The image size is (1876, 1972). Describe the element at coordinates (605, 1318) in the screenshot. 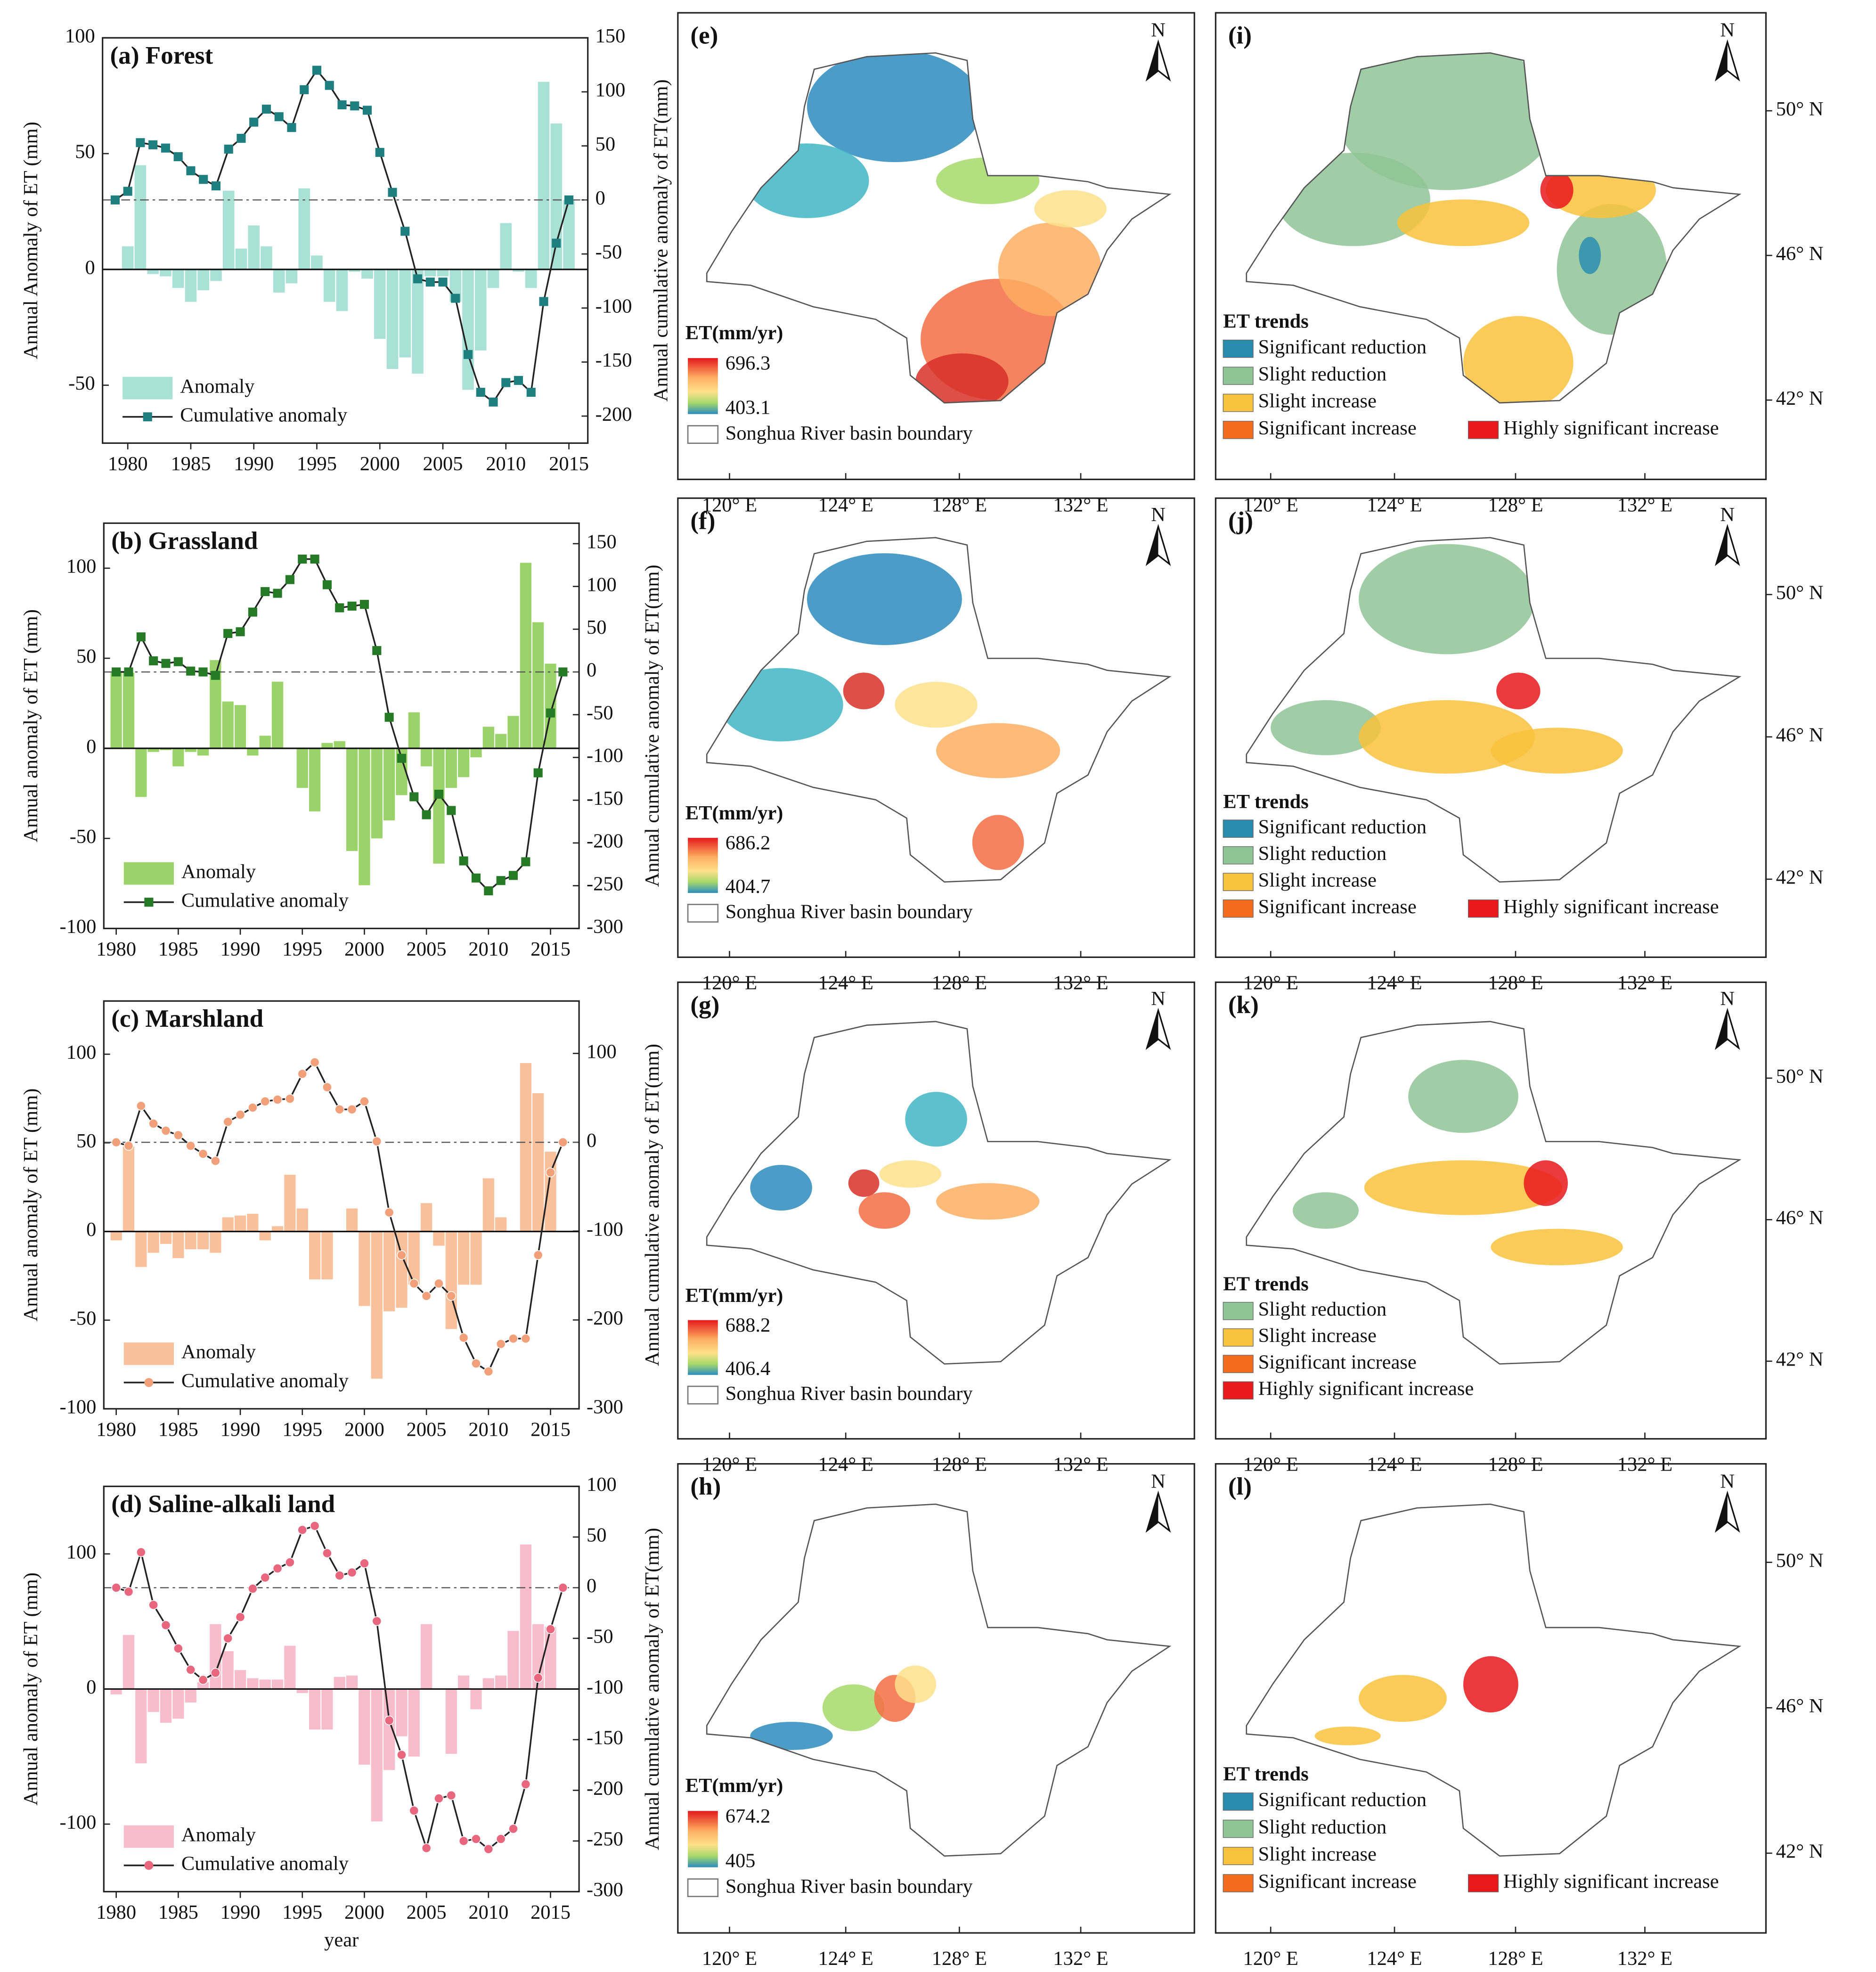

I see `y2-tick-label: -200` at that location.